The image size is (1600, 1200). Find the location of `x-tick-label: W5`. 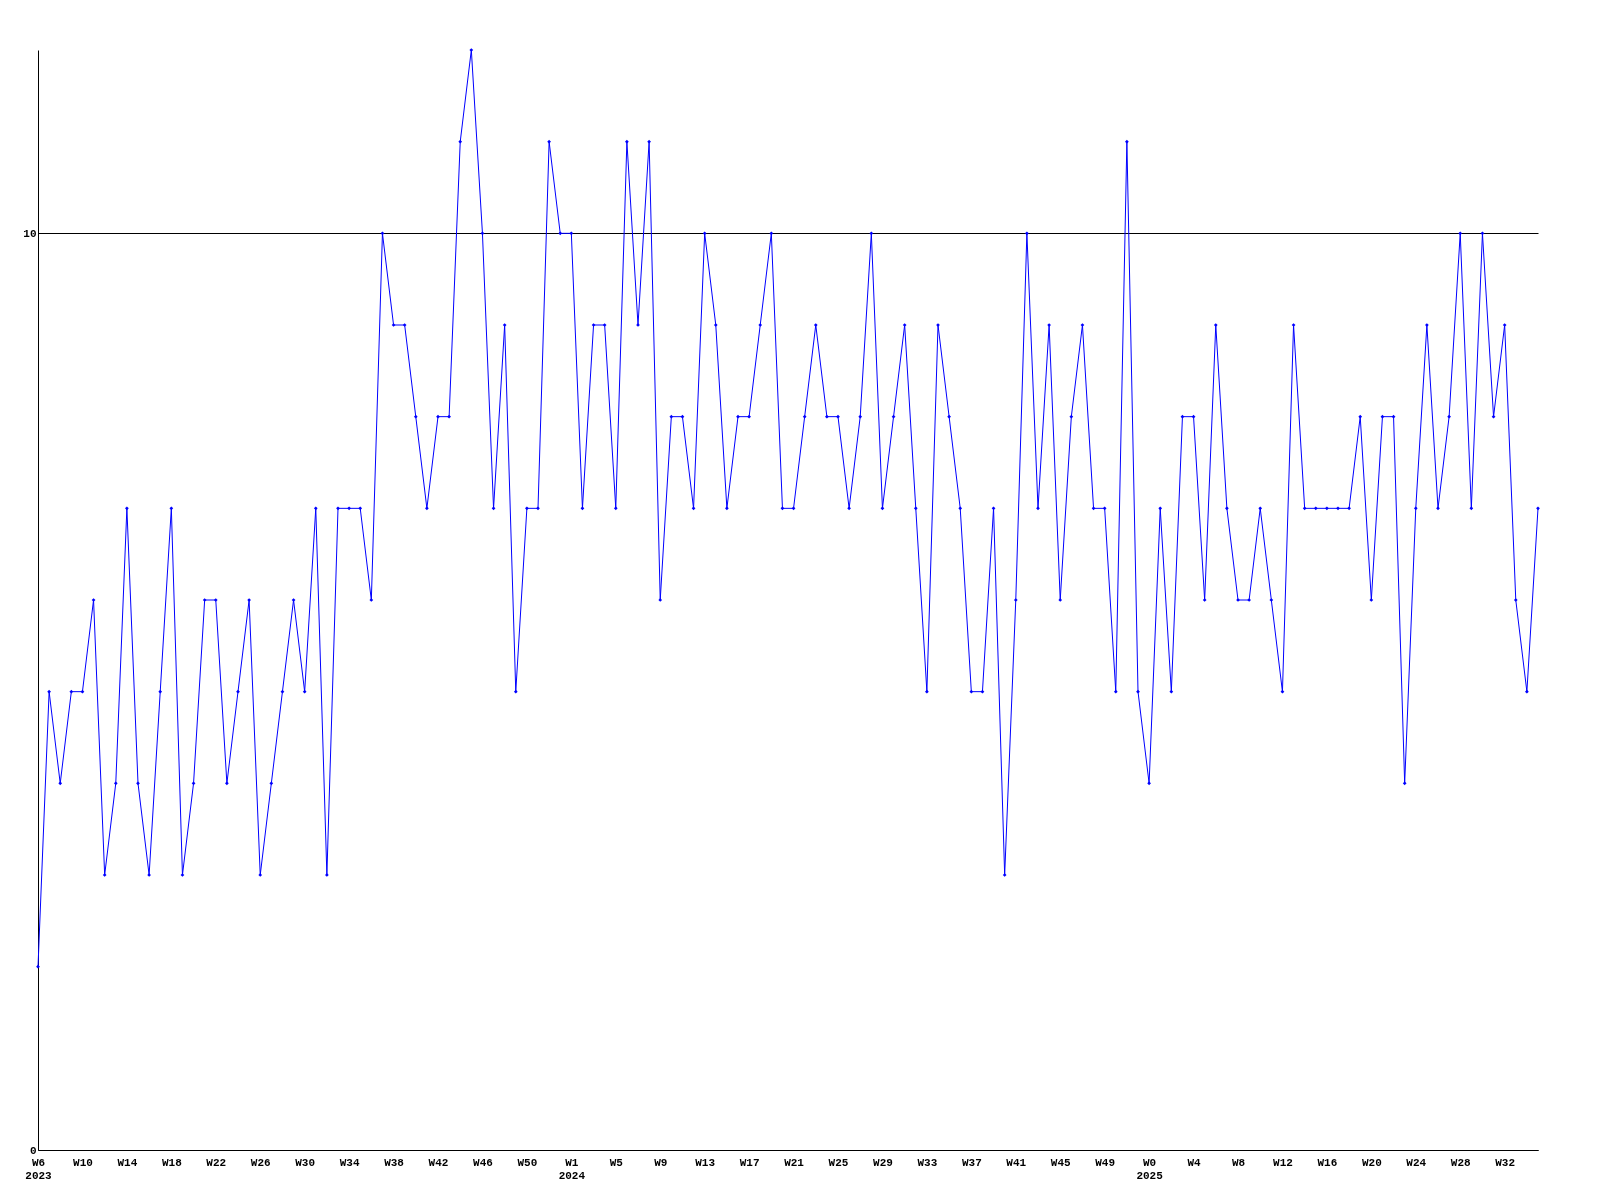

x-tick-label: W5 is located at coordinates (616, 1162).